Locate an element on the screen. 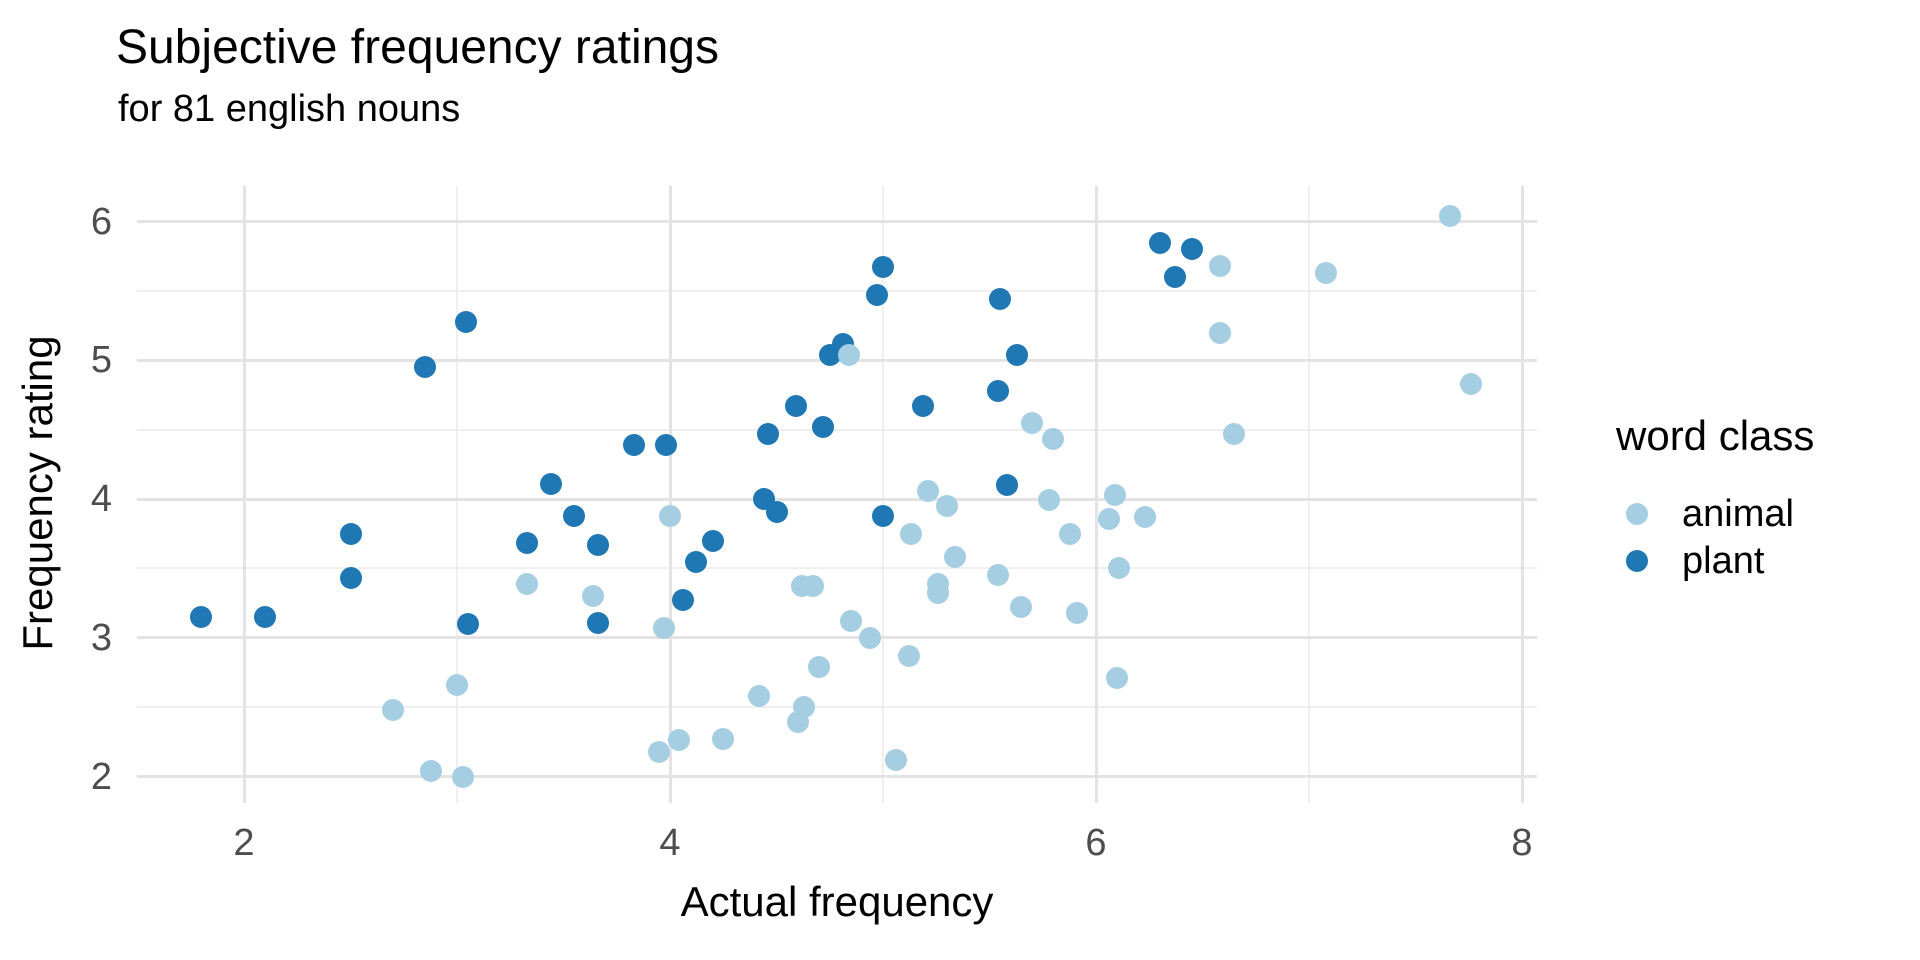  legend-title: word class is located at coordinates (1715, 435).